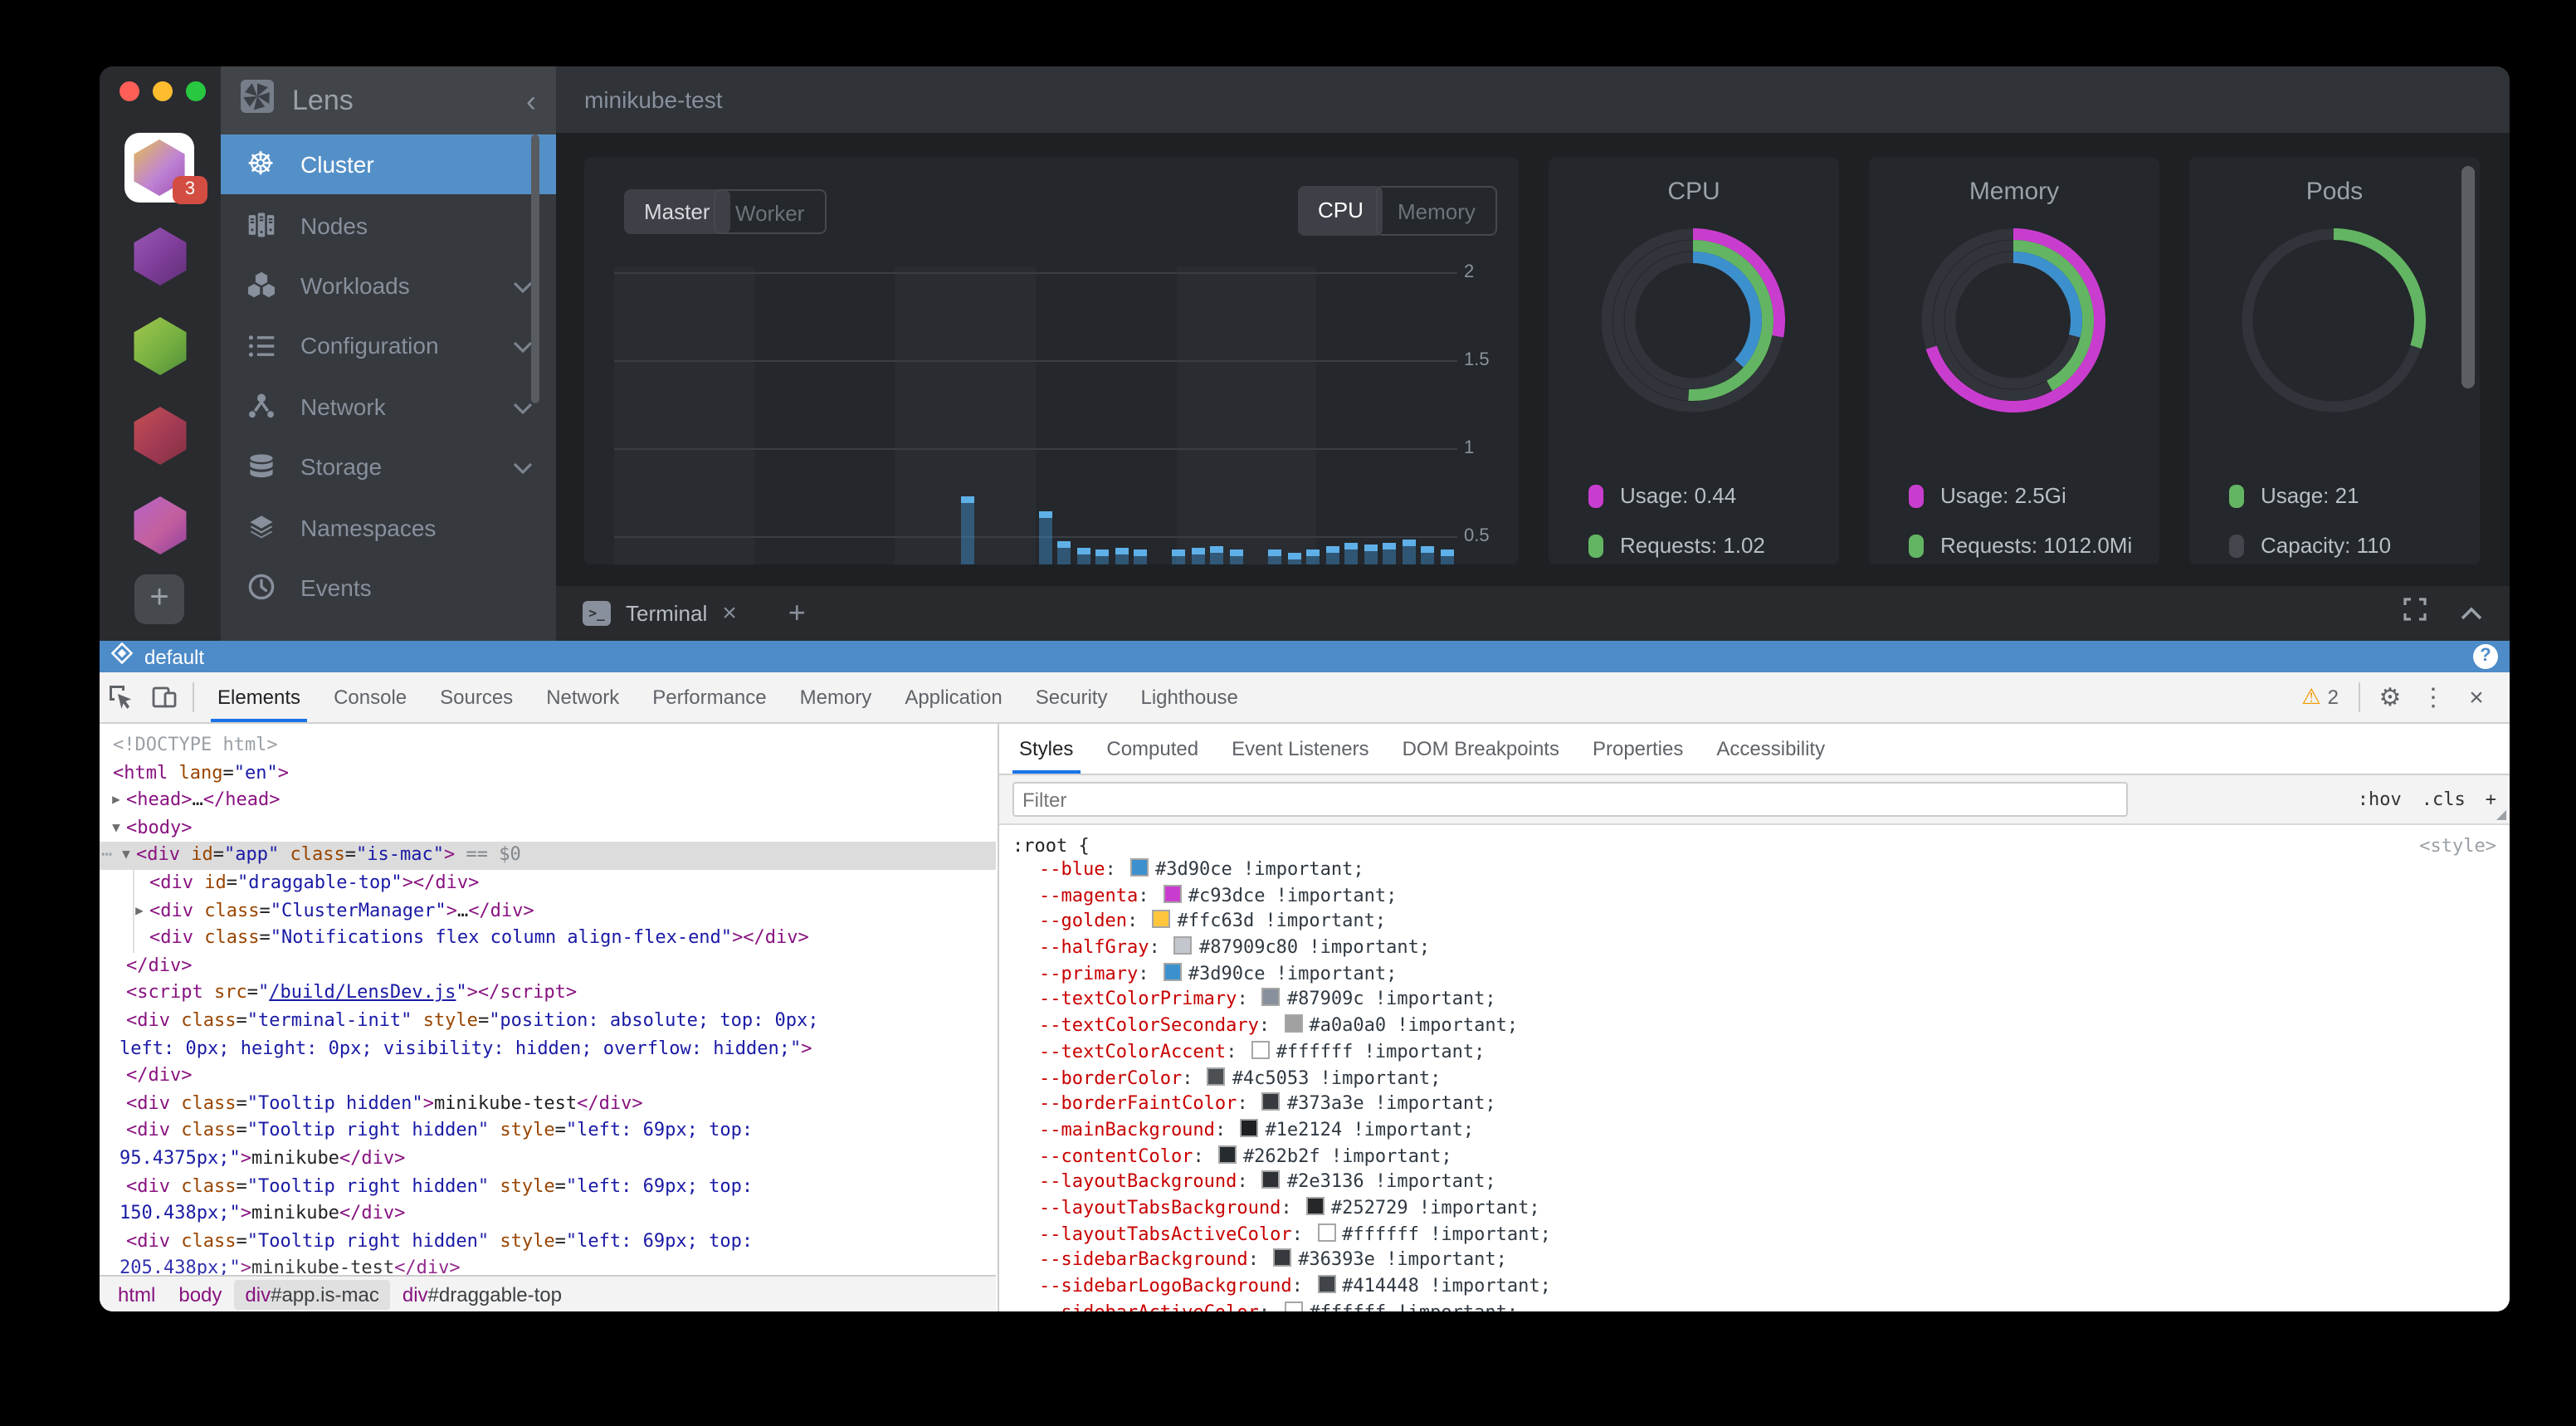  Describe the element at coordinates (315, 882) in the screenshot. I see `dom-tree-row: <div id="draggable-top"></div>` at that location.